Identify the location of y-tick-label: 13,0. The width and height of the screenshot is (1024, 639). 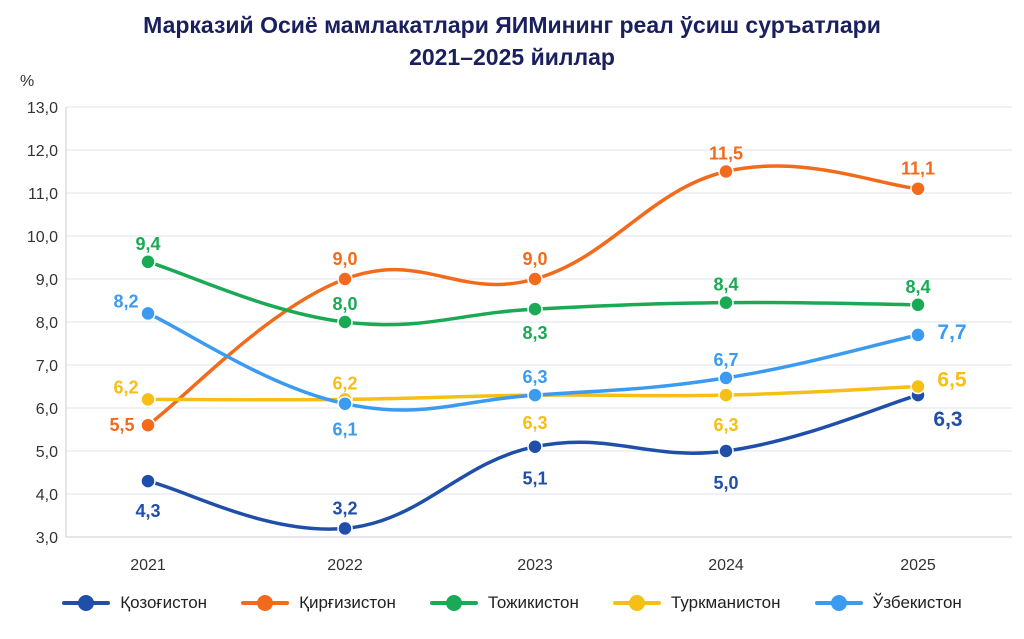
(42, 108).